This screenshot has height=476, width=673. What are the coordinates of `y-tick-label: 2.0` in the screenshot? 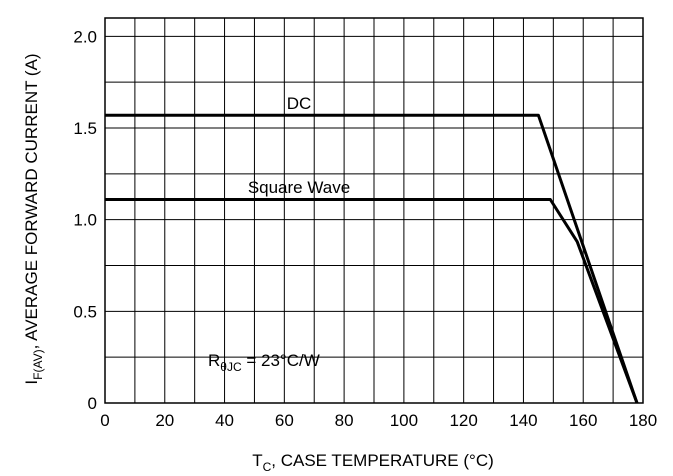 It's located at (85, 36).